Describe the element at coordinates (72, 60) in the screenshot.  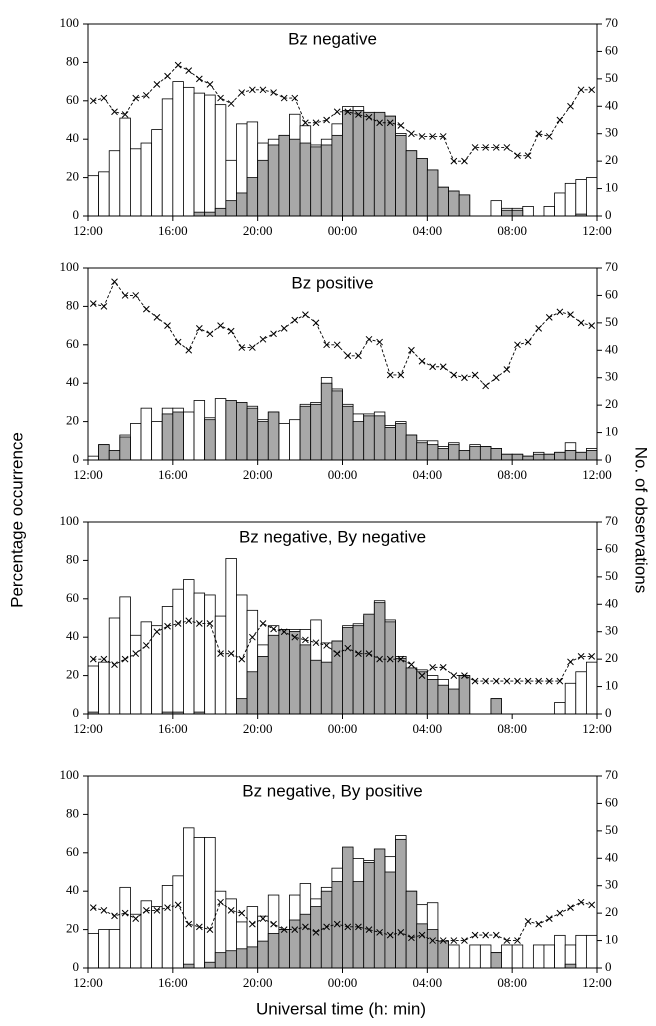
I see `y-tick-label: 80` at that location.